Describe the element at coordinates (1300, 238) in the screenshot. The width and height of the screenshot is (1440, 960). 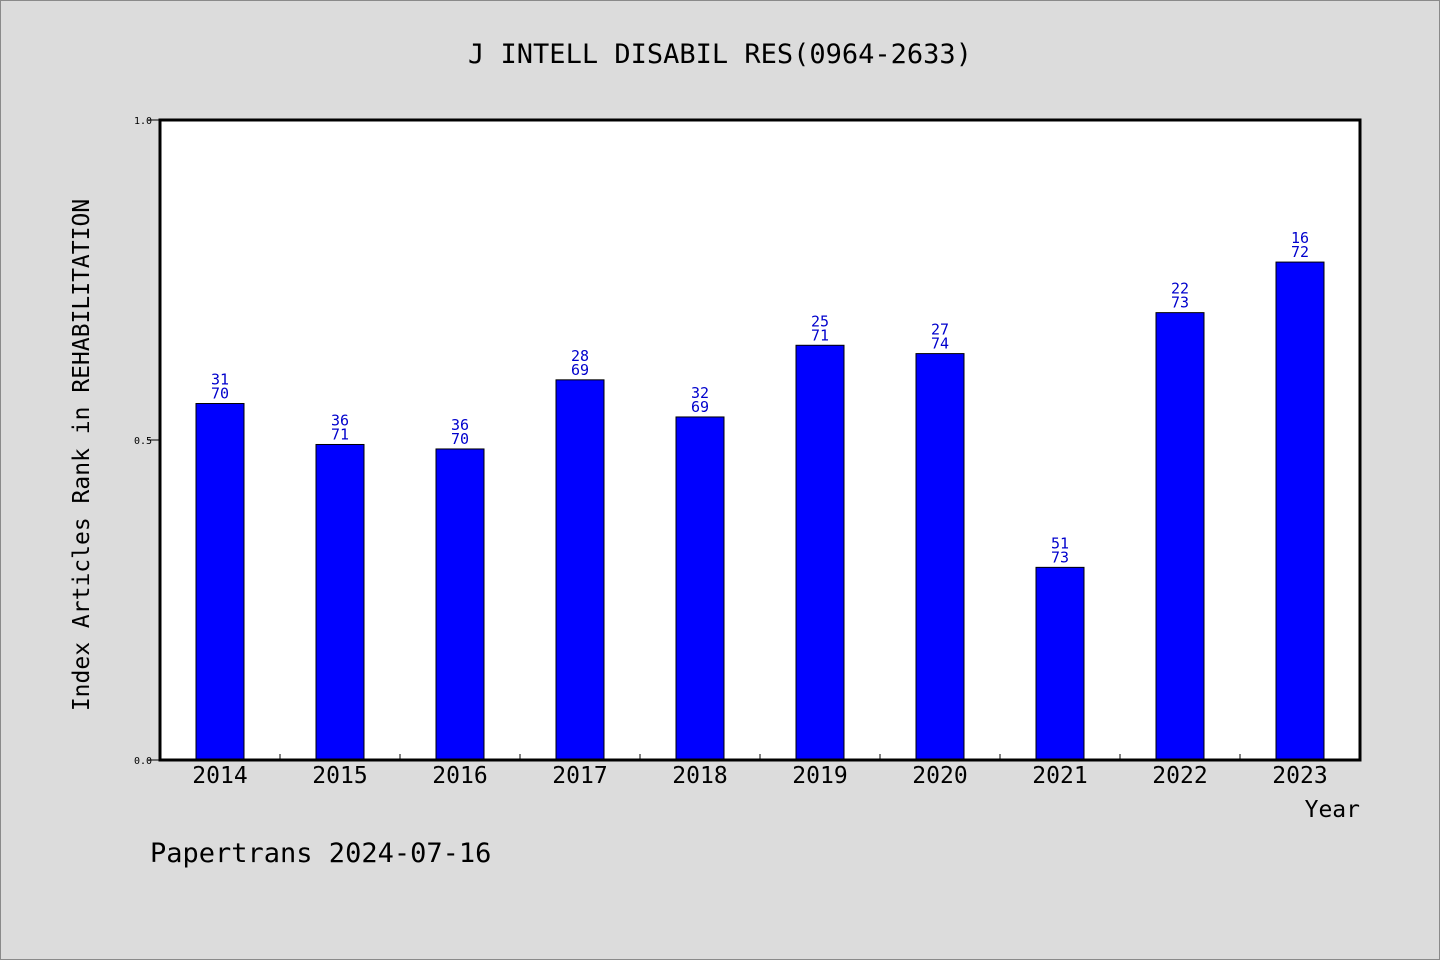
I see `rank-label-2023: 16` at that location.